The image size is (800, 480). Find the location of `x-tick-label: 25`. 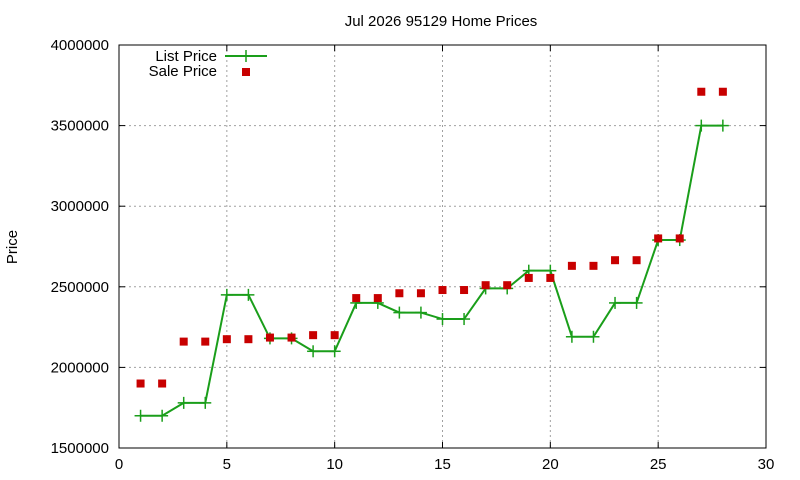

x-tick-label: 25 is located at coordinates (658, 464).